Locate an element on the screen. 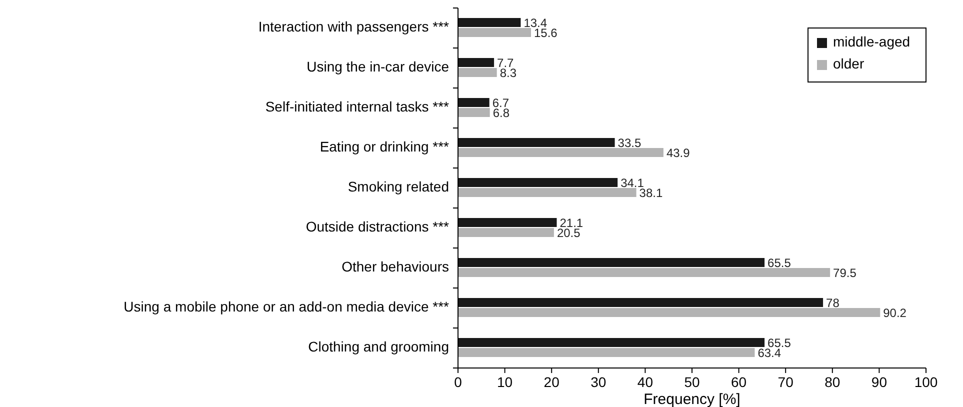  x-tick-label: 30 is located at coordinates (598, 382).